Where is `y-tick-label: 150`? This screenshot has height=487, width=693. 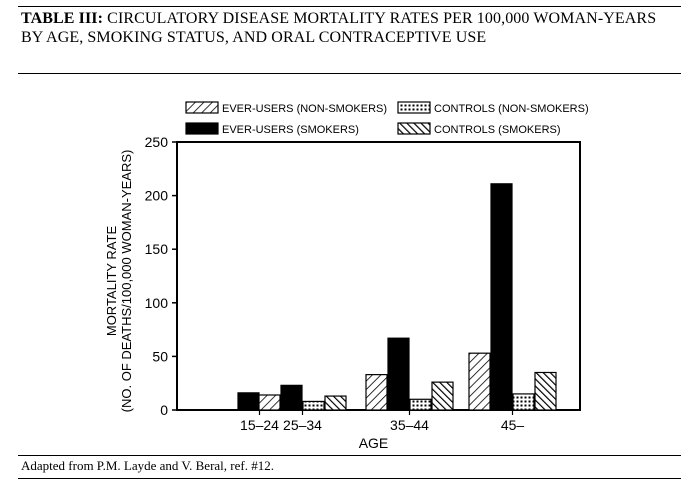 y-tick-label: 150 is located at coordinates (157, 249).